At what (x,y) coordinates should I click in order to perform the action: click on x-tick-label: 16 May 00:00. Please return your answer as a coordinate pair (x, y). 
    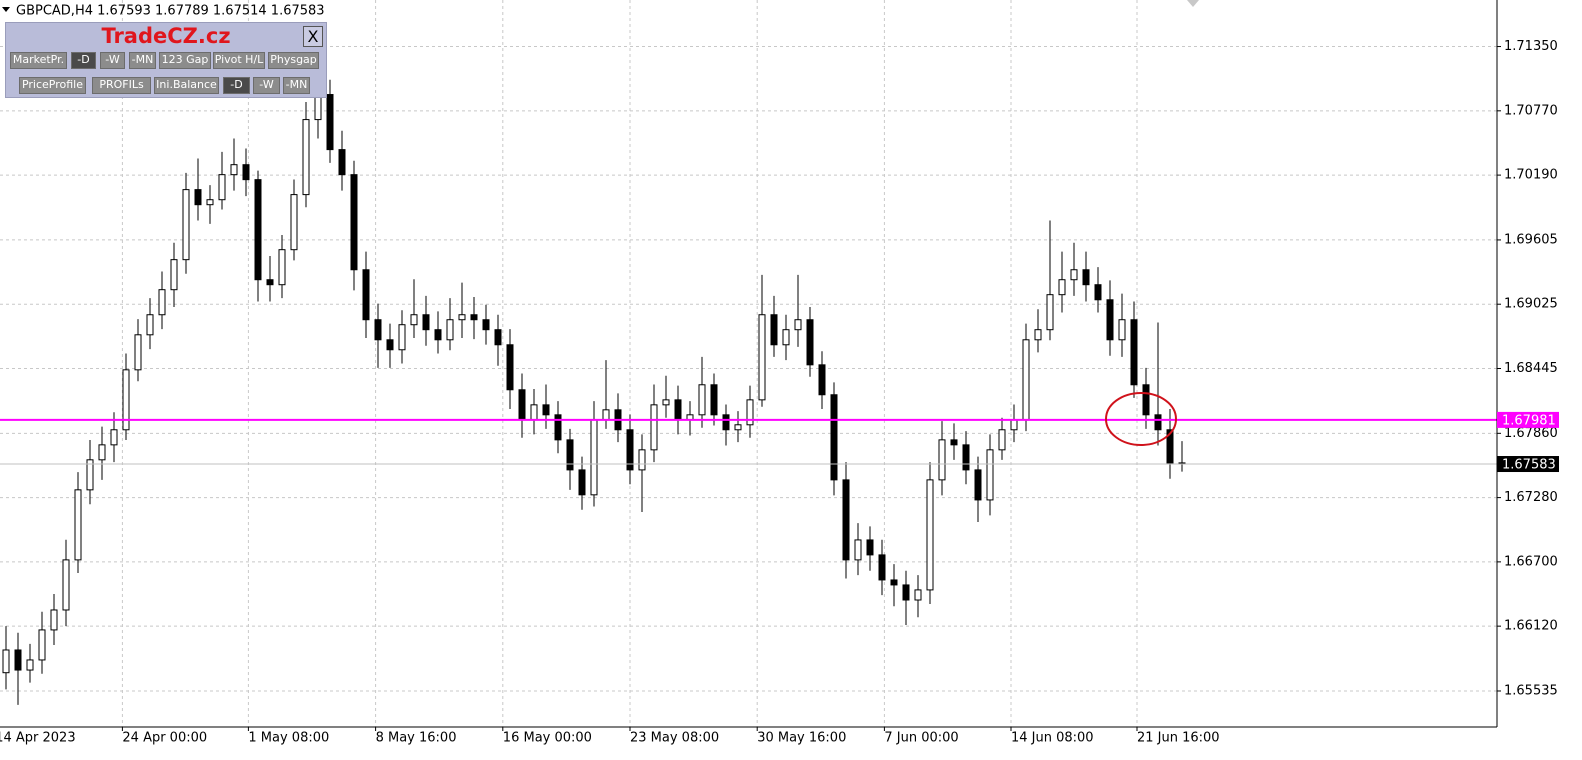
    Looking at the image, I should click on (547, 738).